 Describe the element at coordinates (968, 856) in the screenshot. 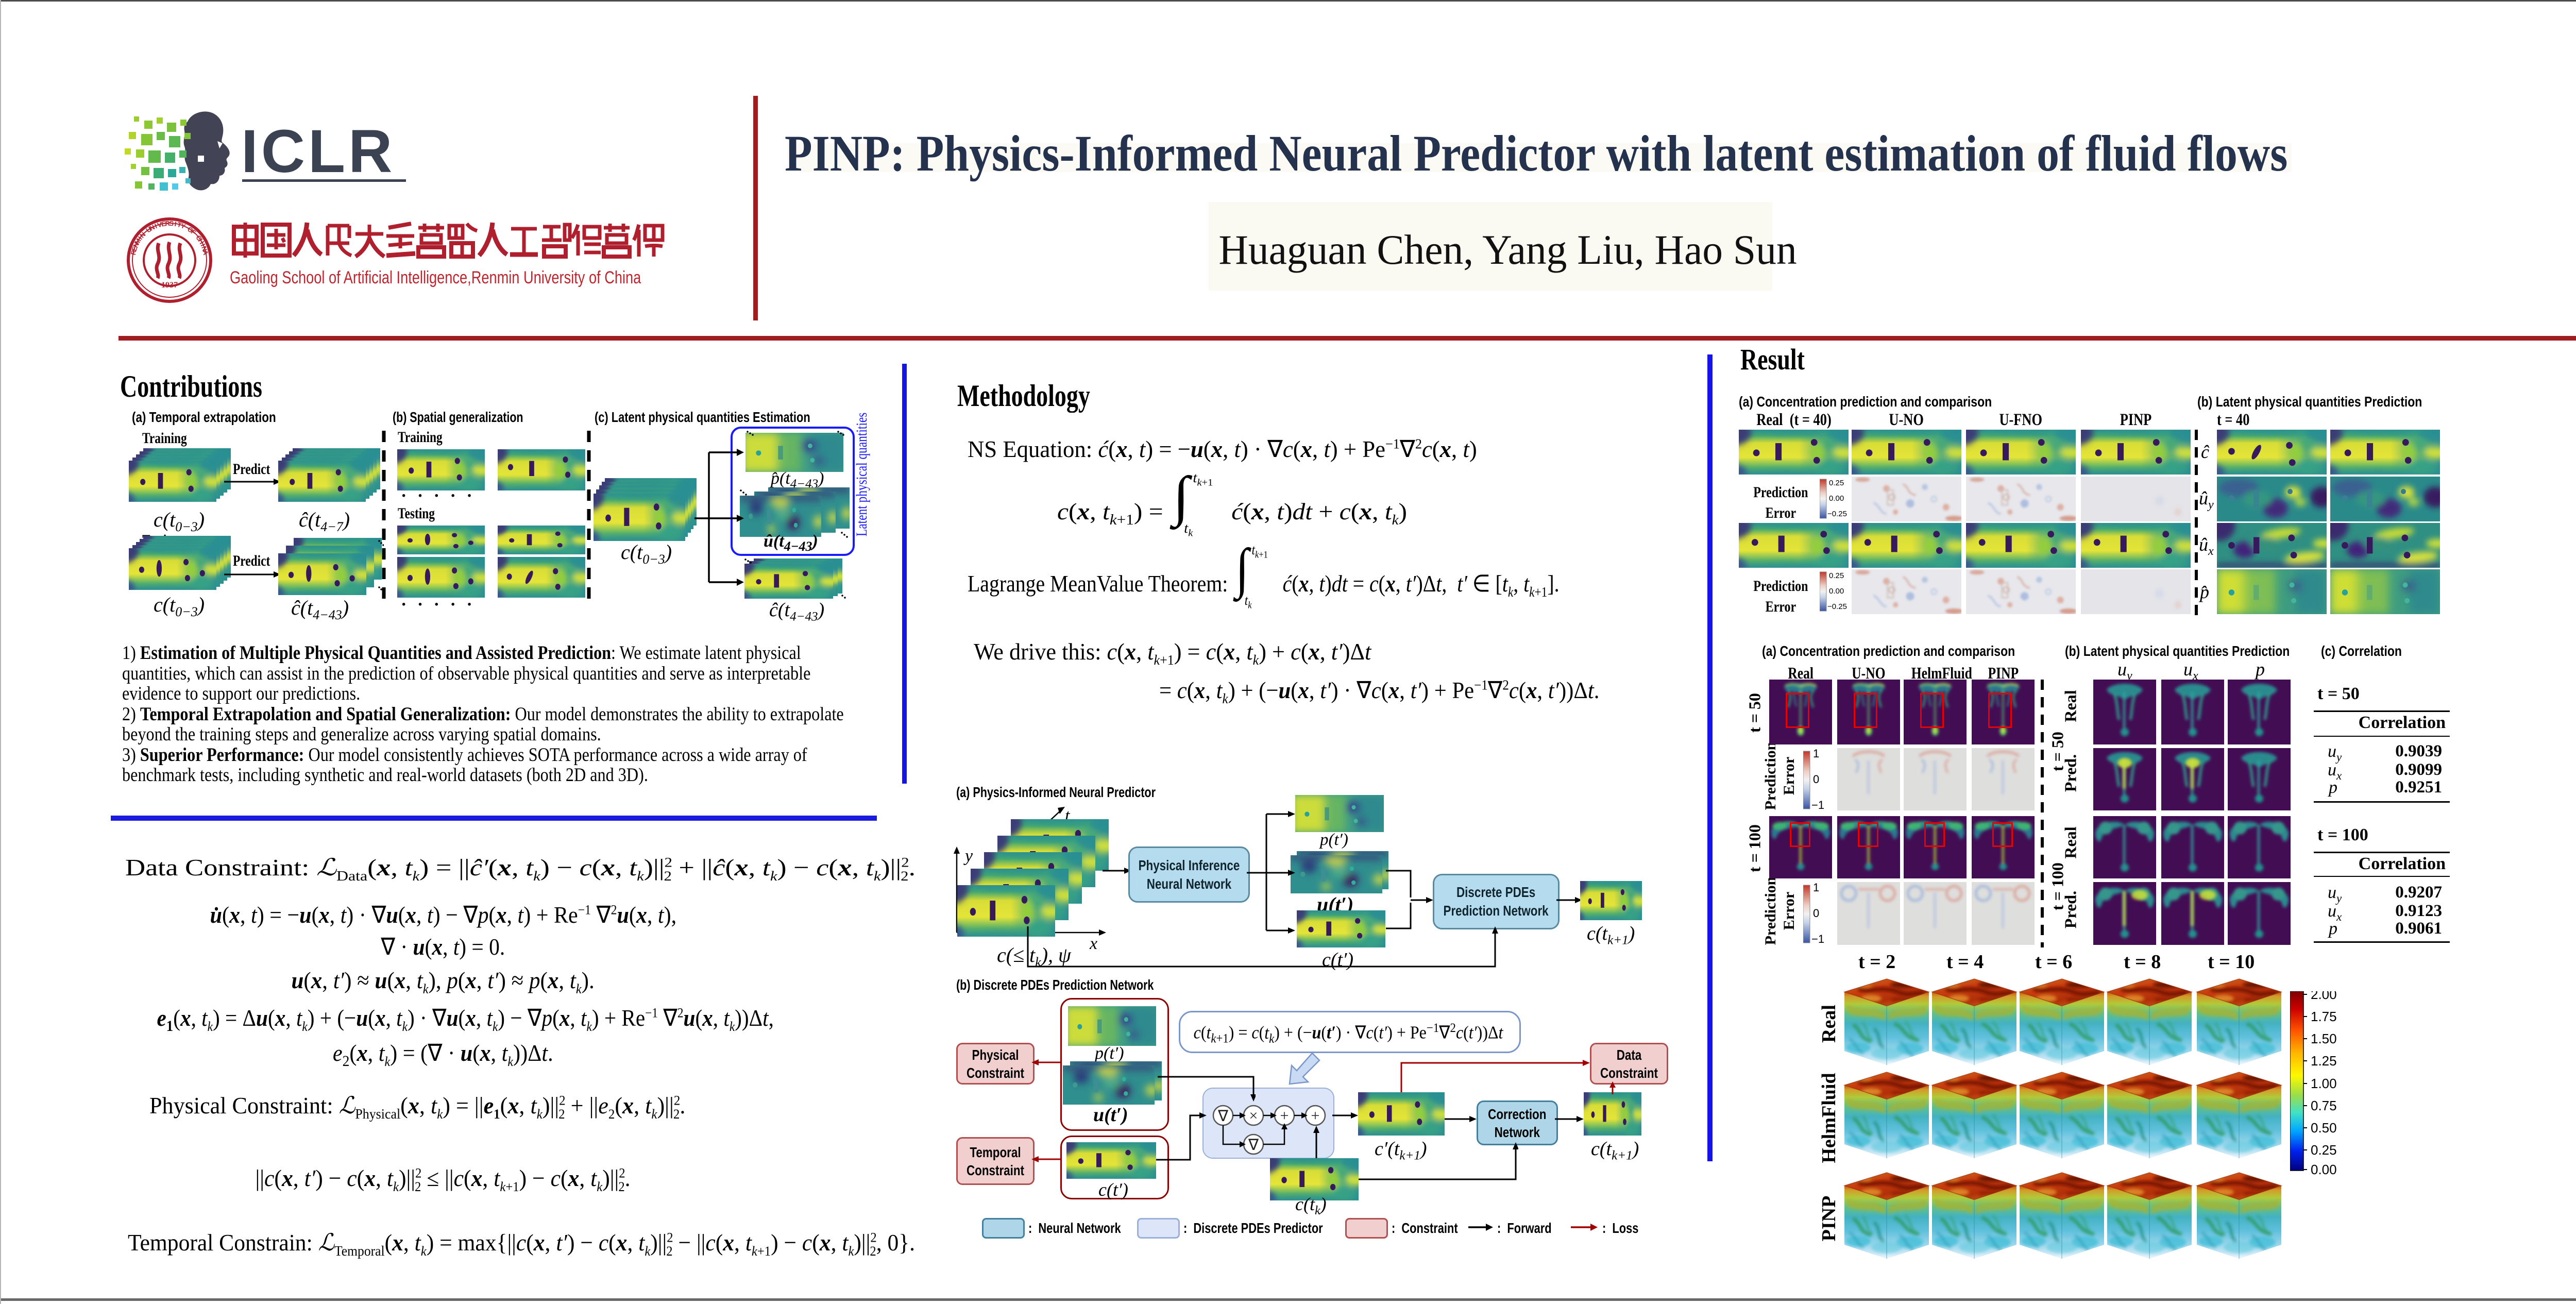

I see `svg-text: y` at that location.